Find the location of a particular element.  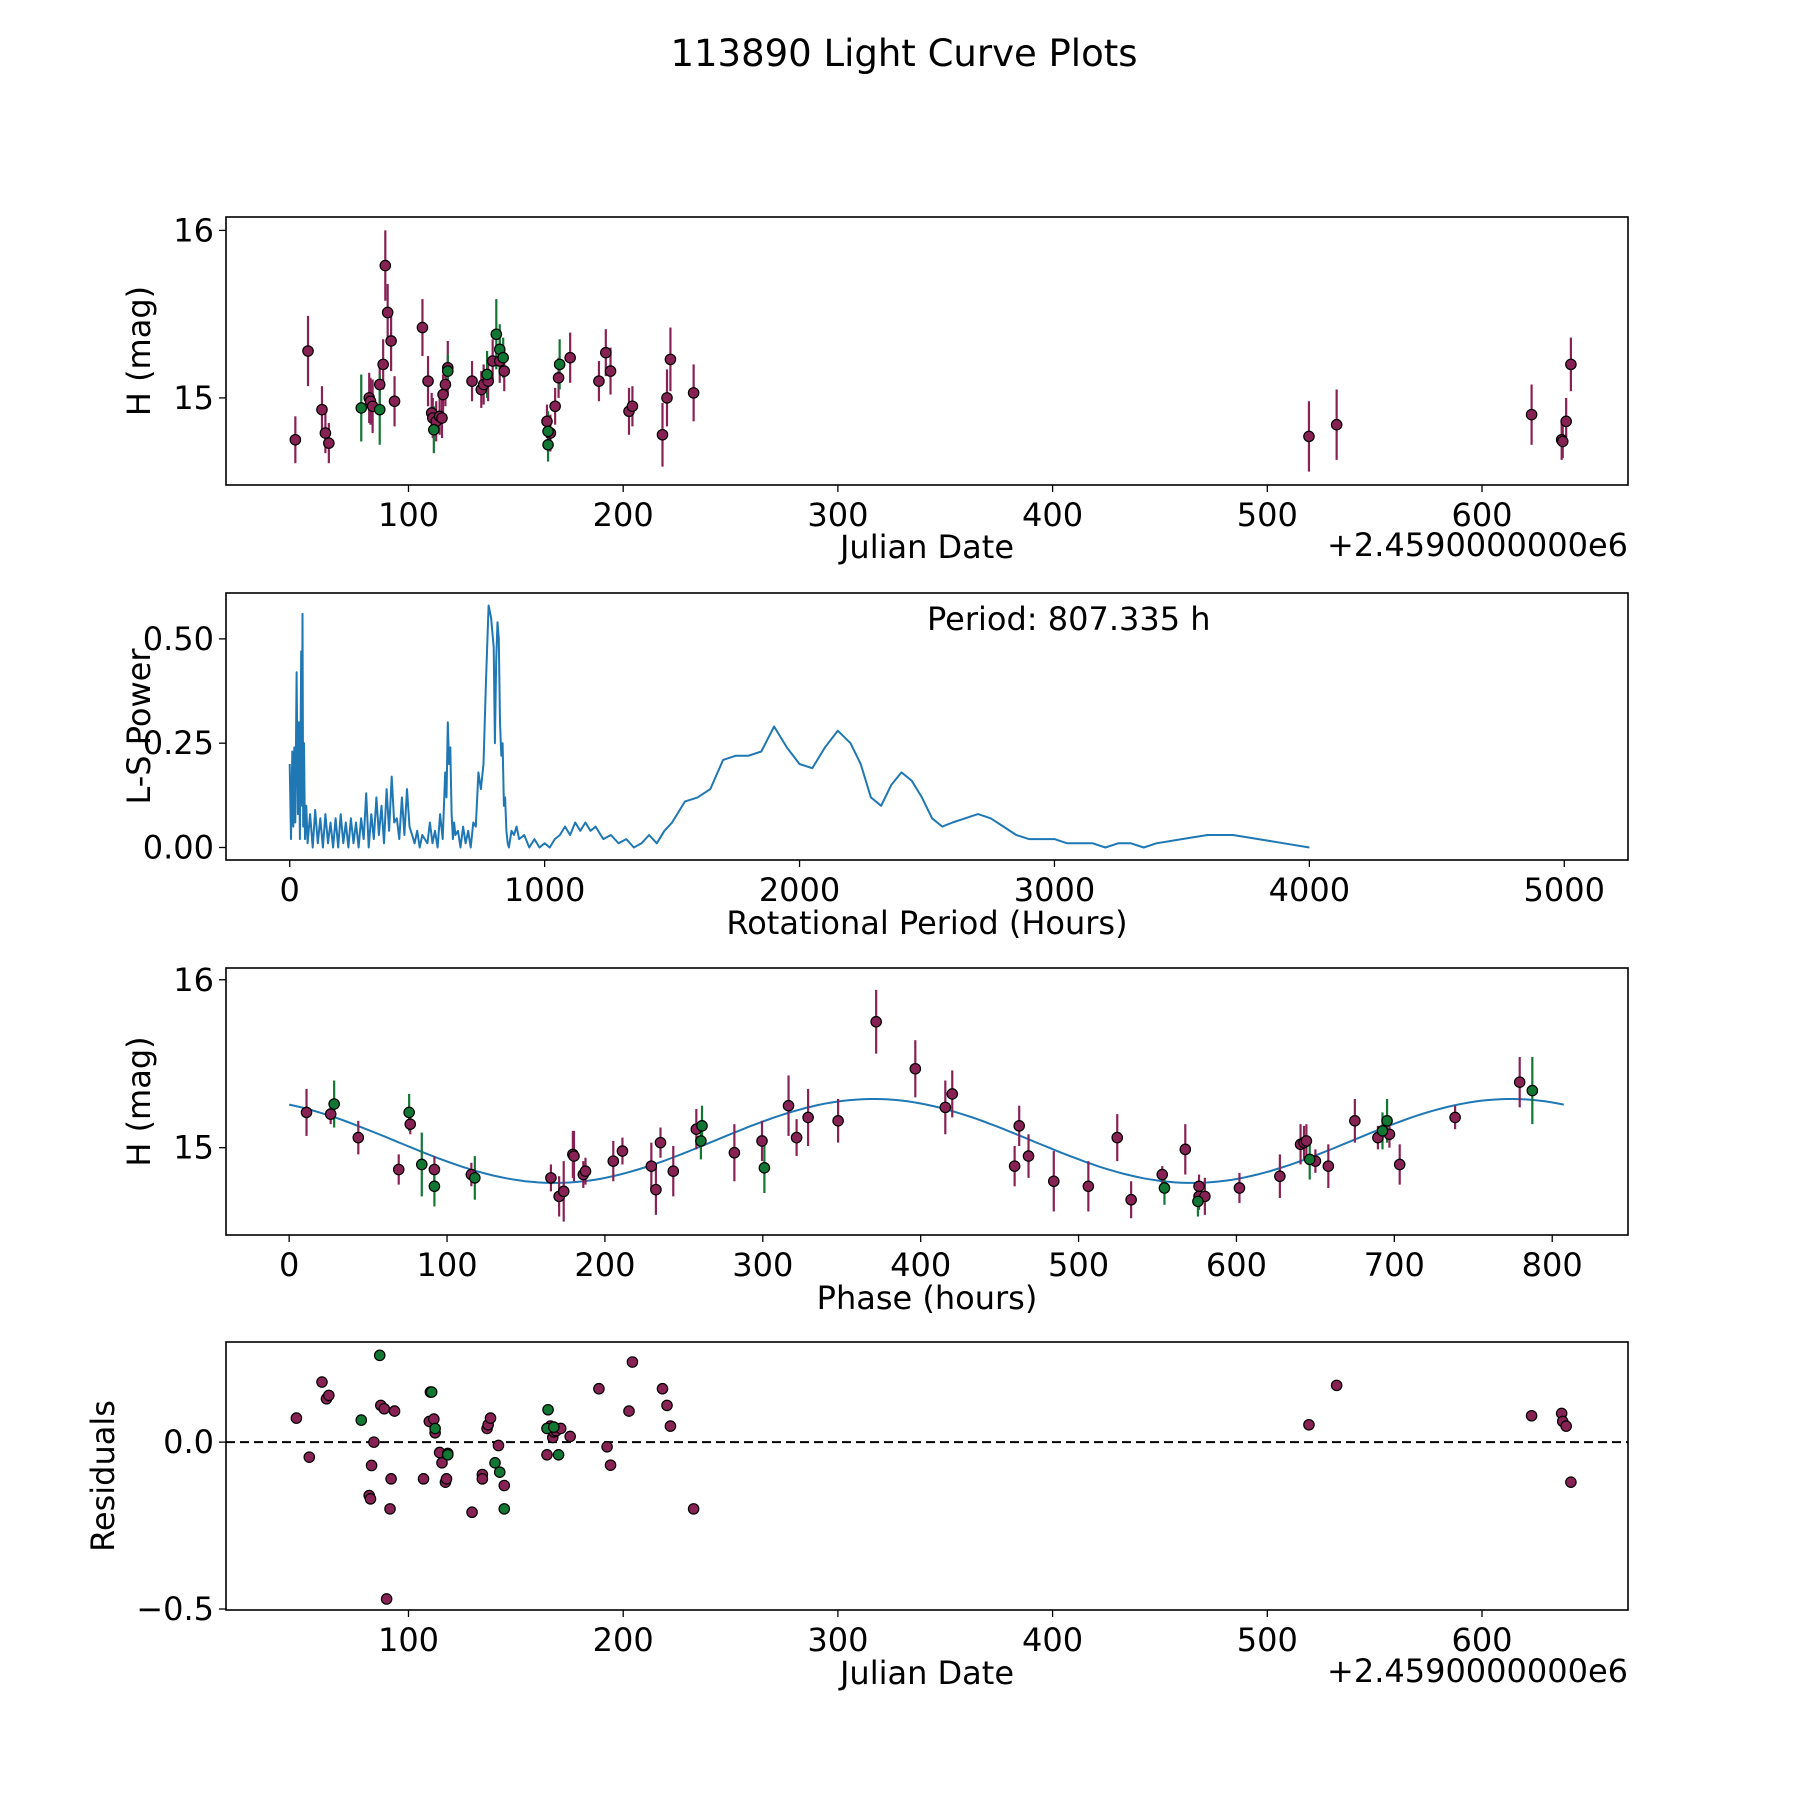

x-offset-label: +2.4590000000e6 is located at coordinates (1477, 1671).